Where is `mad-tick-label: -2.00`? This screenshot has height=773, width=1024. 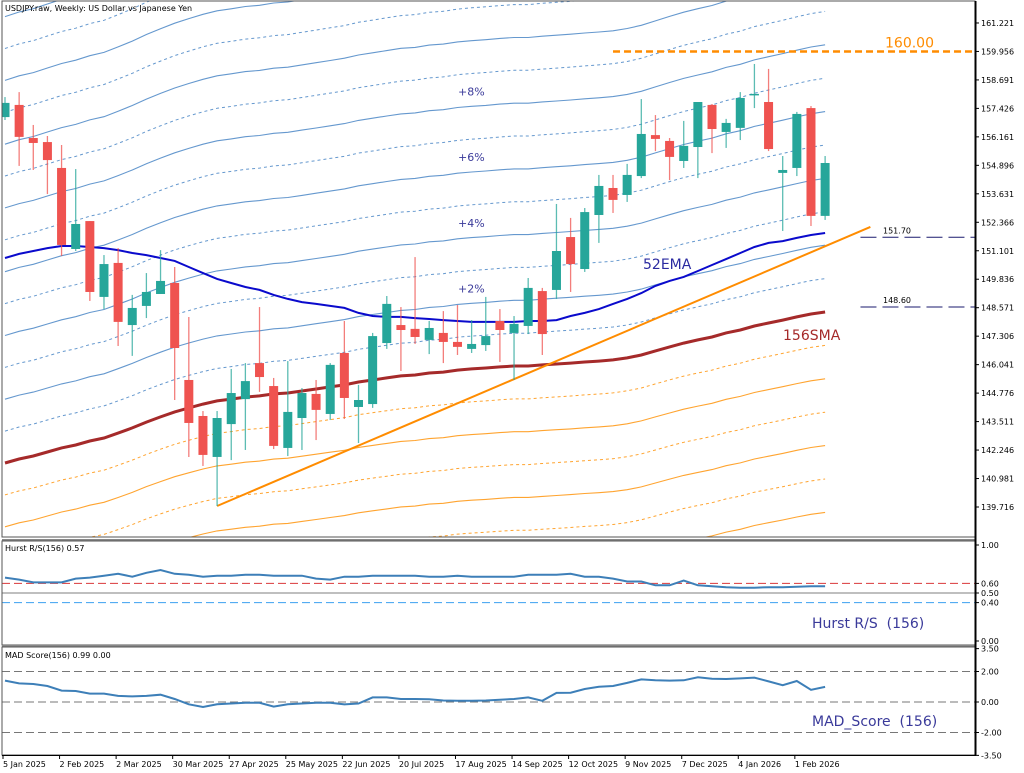 mad-tick-label: -2.00 is located at coordinates (991, 733).